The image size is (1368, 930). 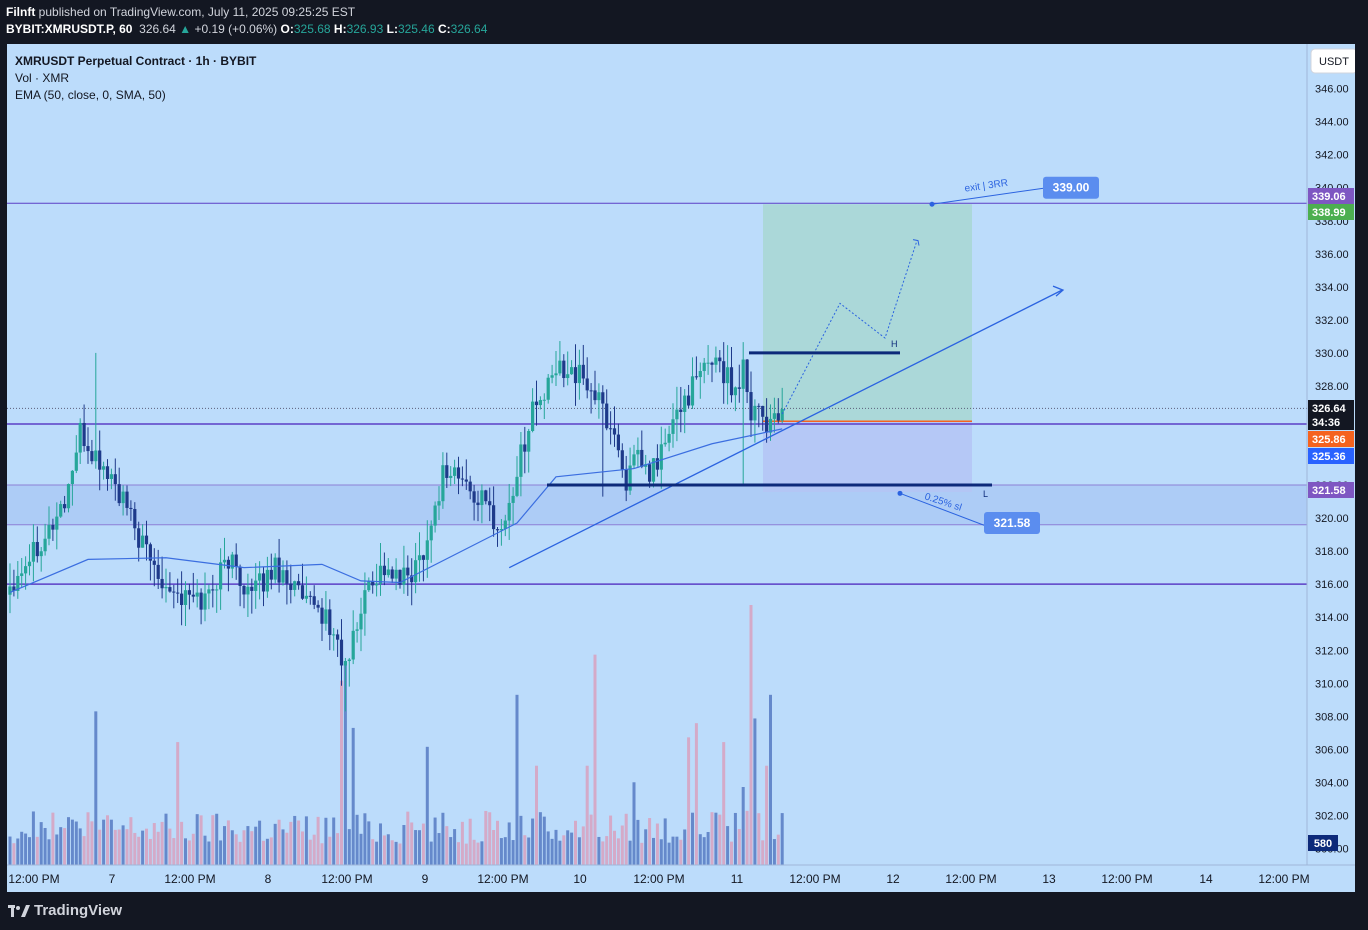 I want to click on price-label-text: 321.58, so click(x=1329, y=491).